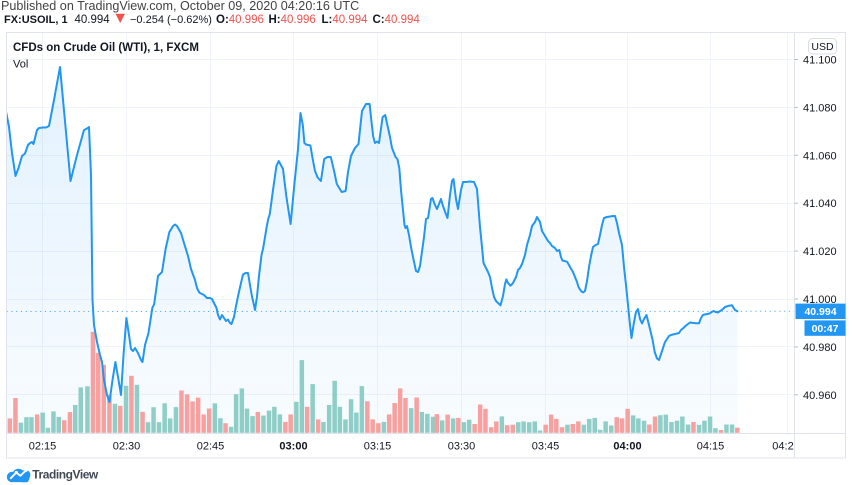 The image size is (852, 485). Describe the element at coordinates (820, 204) in the screenshot. I see `svg-text: 41.040` at that location.